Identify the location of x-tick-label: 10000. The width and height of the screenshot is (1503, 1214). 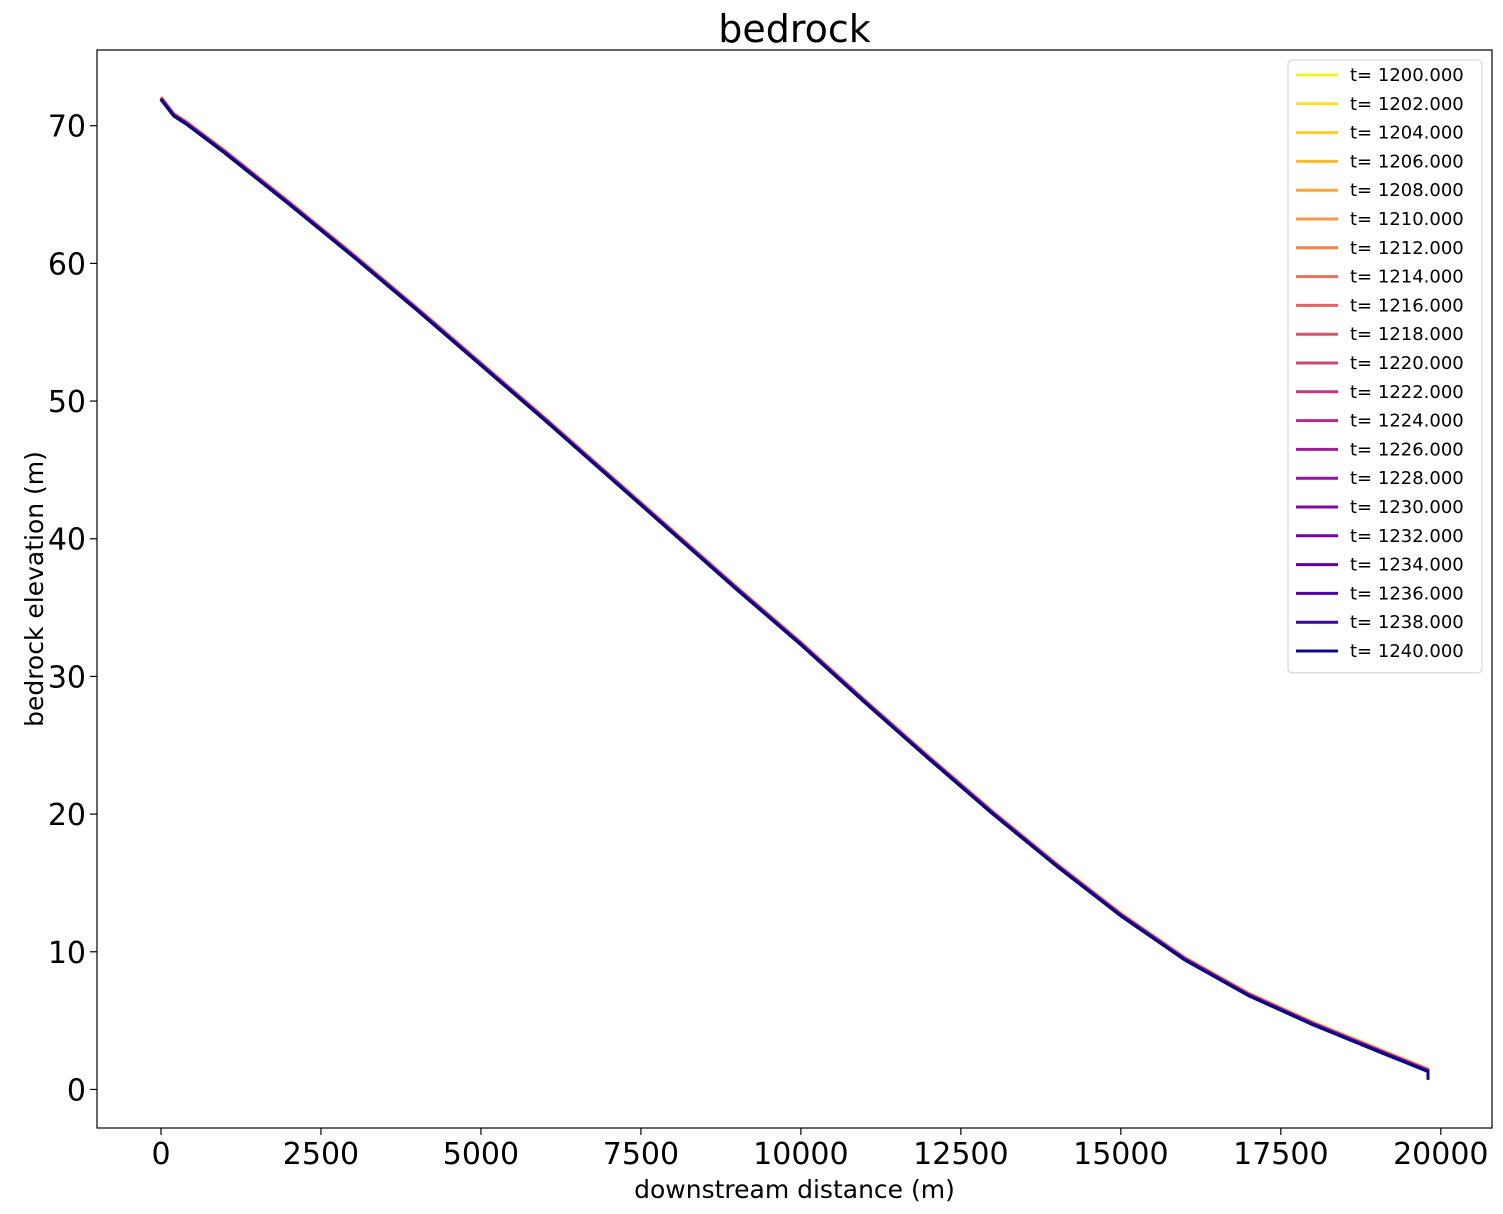
(800, 1154).